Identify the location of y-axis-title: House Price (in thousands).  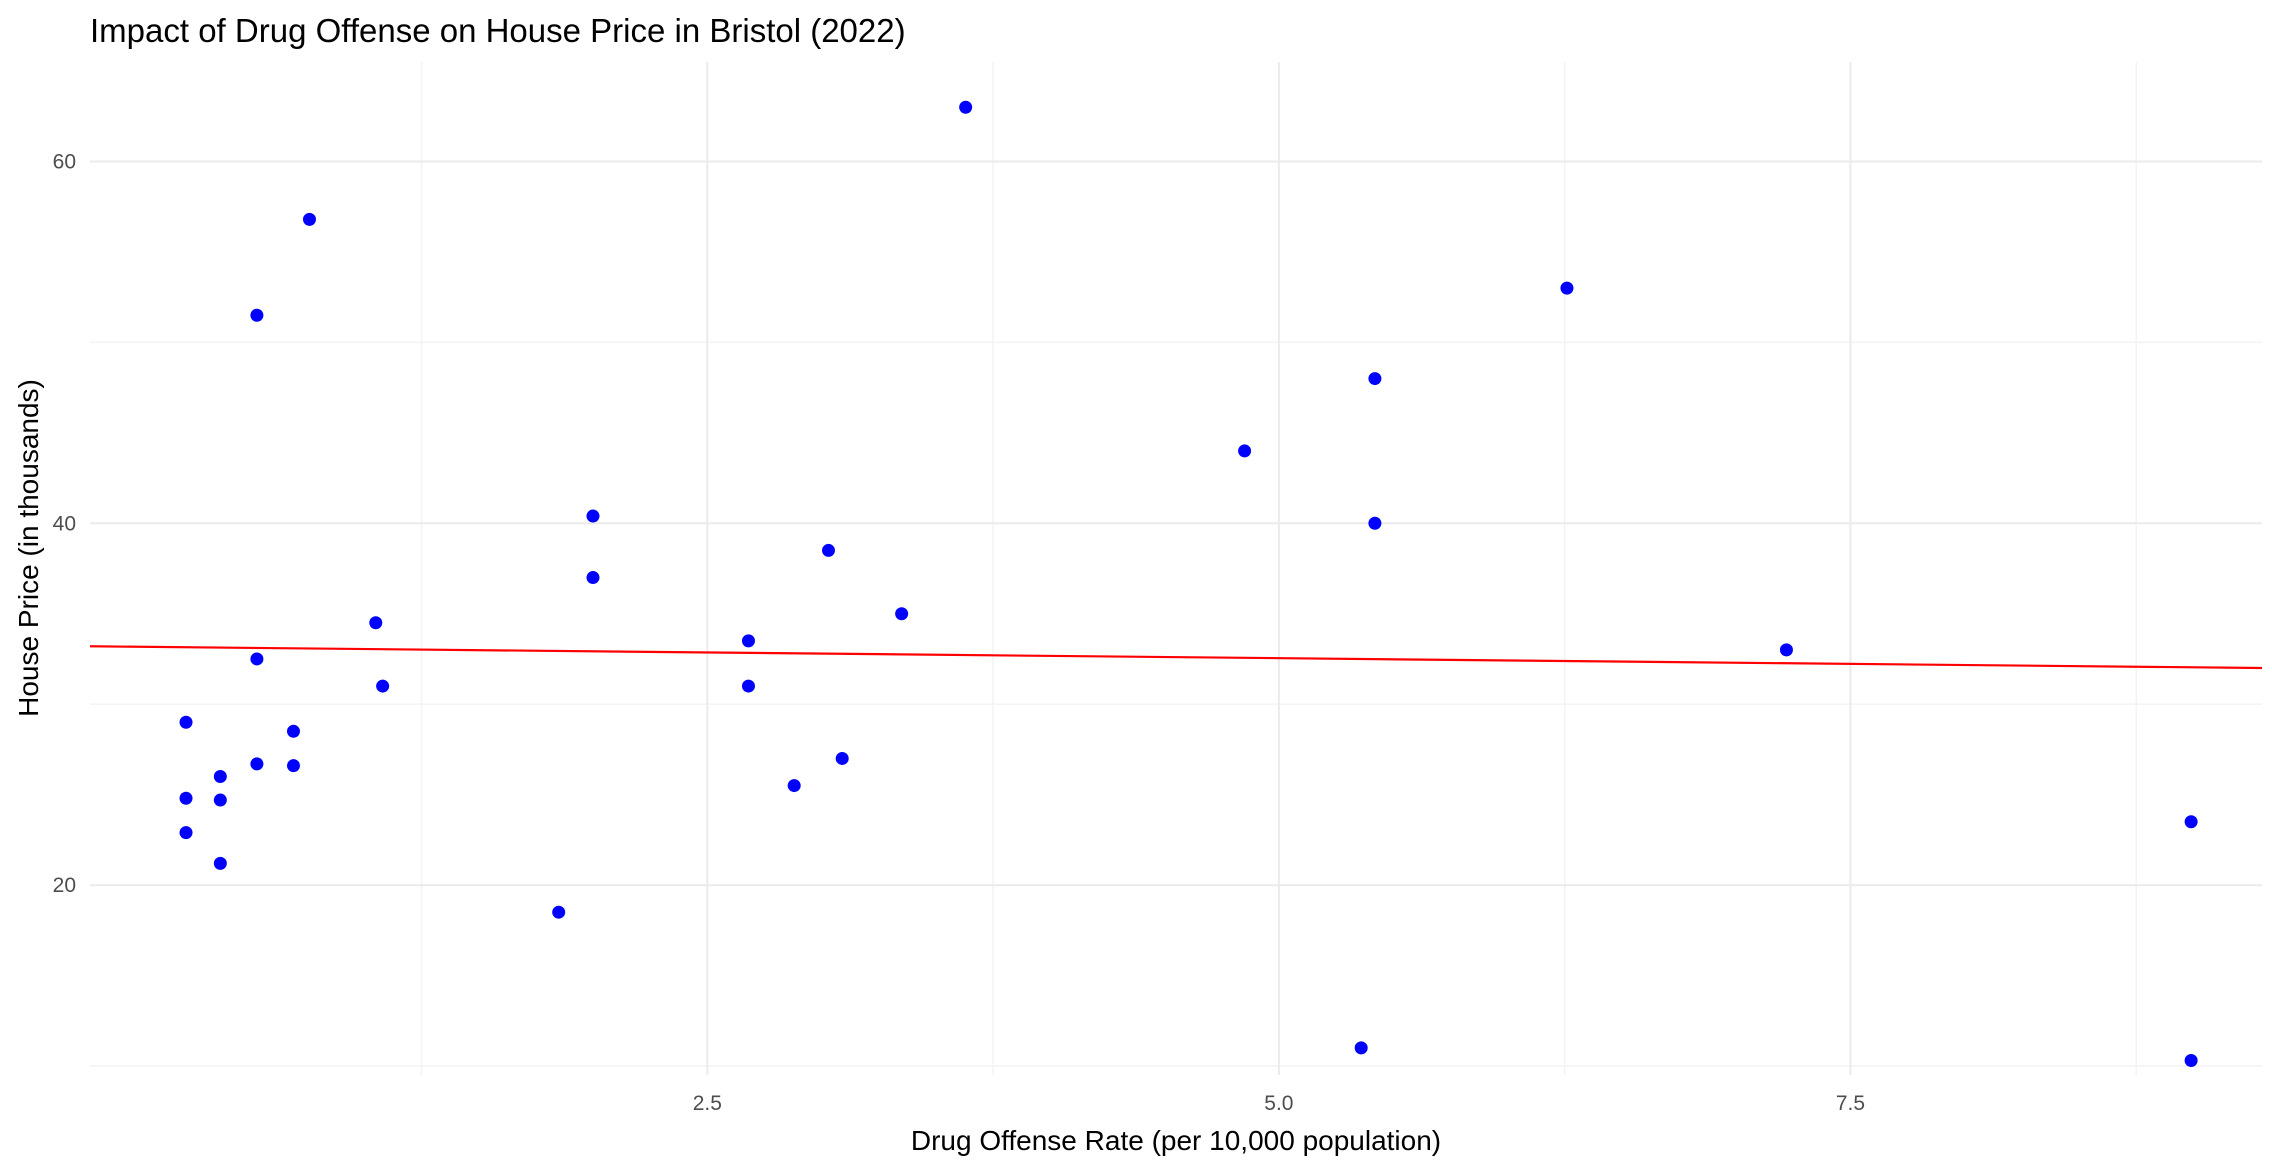
(28, 548).